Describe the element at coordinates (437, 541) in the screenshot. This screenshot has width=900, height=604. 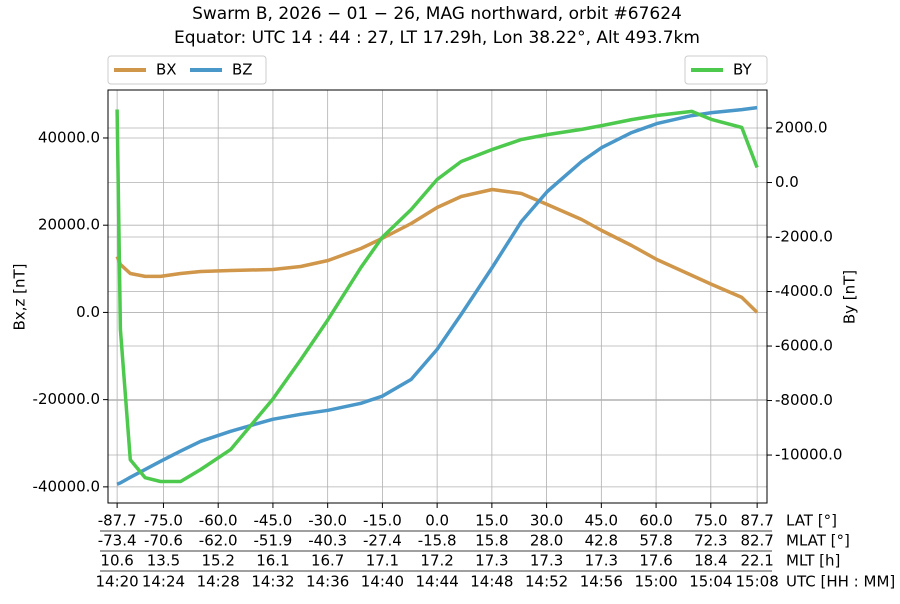
I see `x-row-label: -15.8` at that location.